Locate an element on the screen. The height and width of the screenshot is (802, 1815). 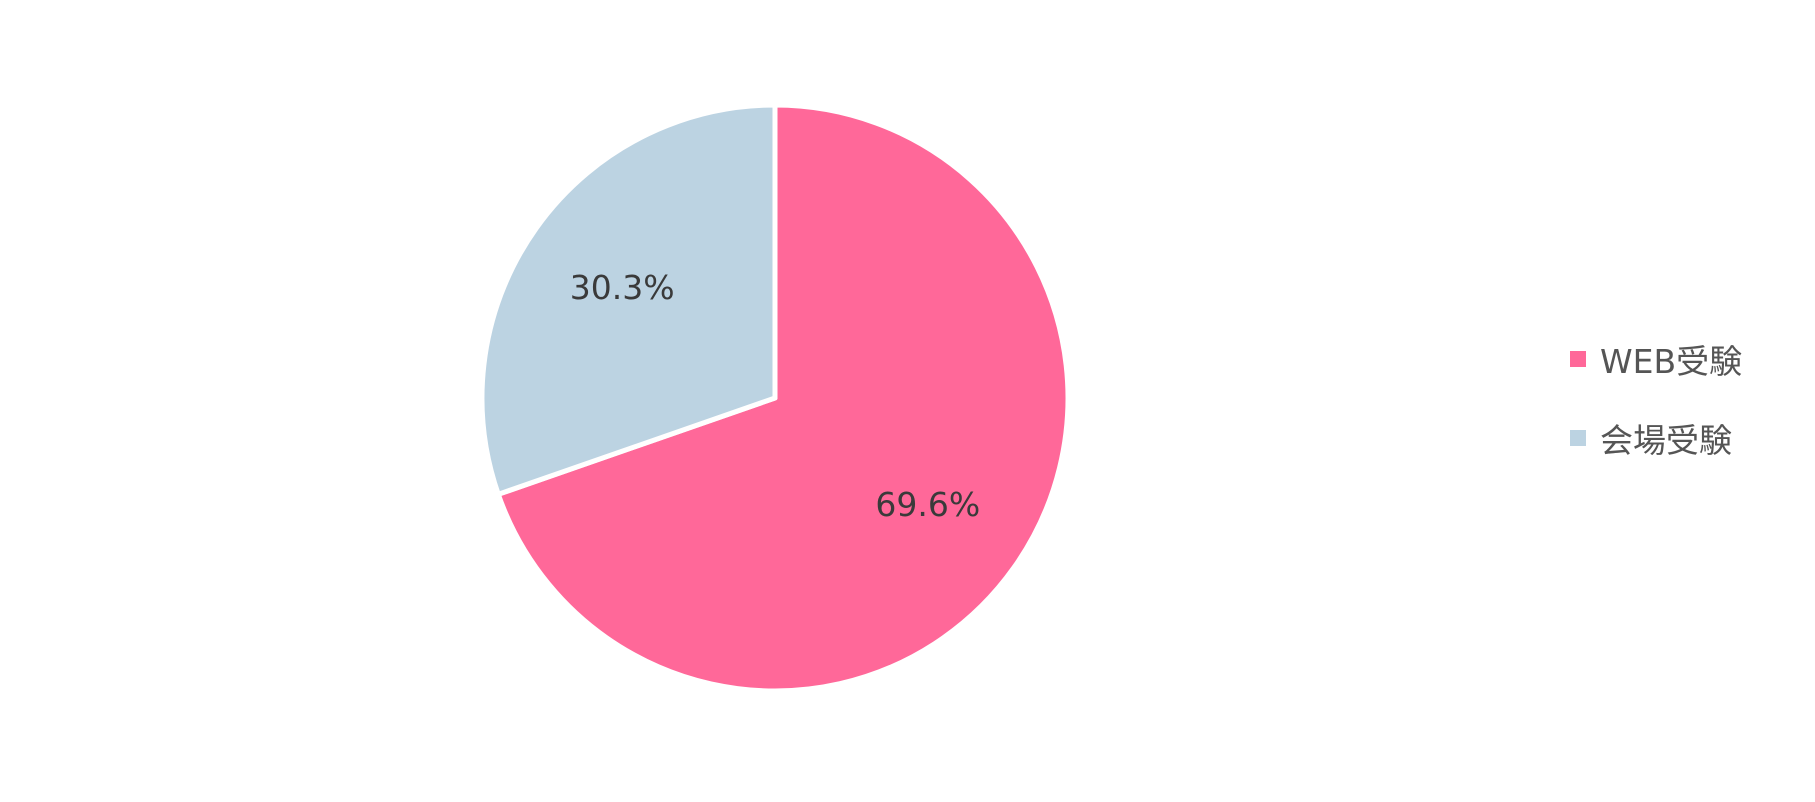
legend-label-venue: 会場受験 is located at coordinates (1666, 440).